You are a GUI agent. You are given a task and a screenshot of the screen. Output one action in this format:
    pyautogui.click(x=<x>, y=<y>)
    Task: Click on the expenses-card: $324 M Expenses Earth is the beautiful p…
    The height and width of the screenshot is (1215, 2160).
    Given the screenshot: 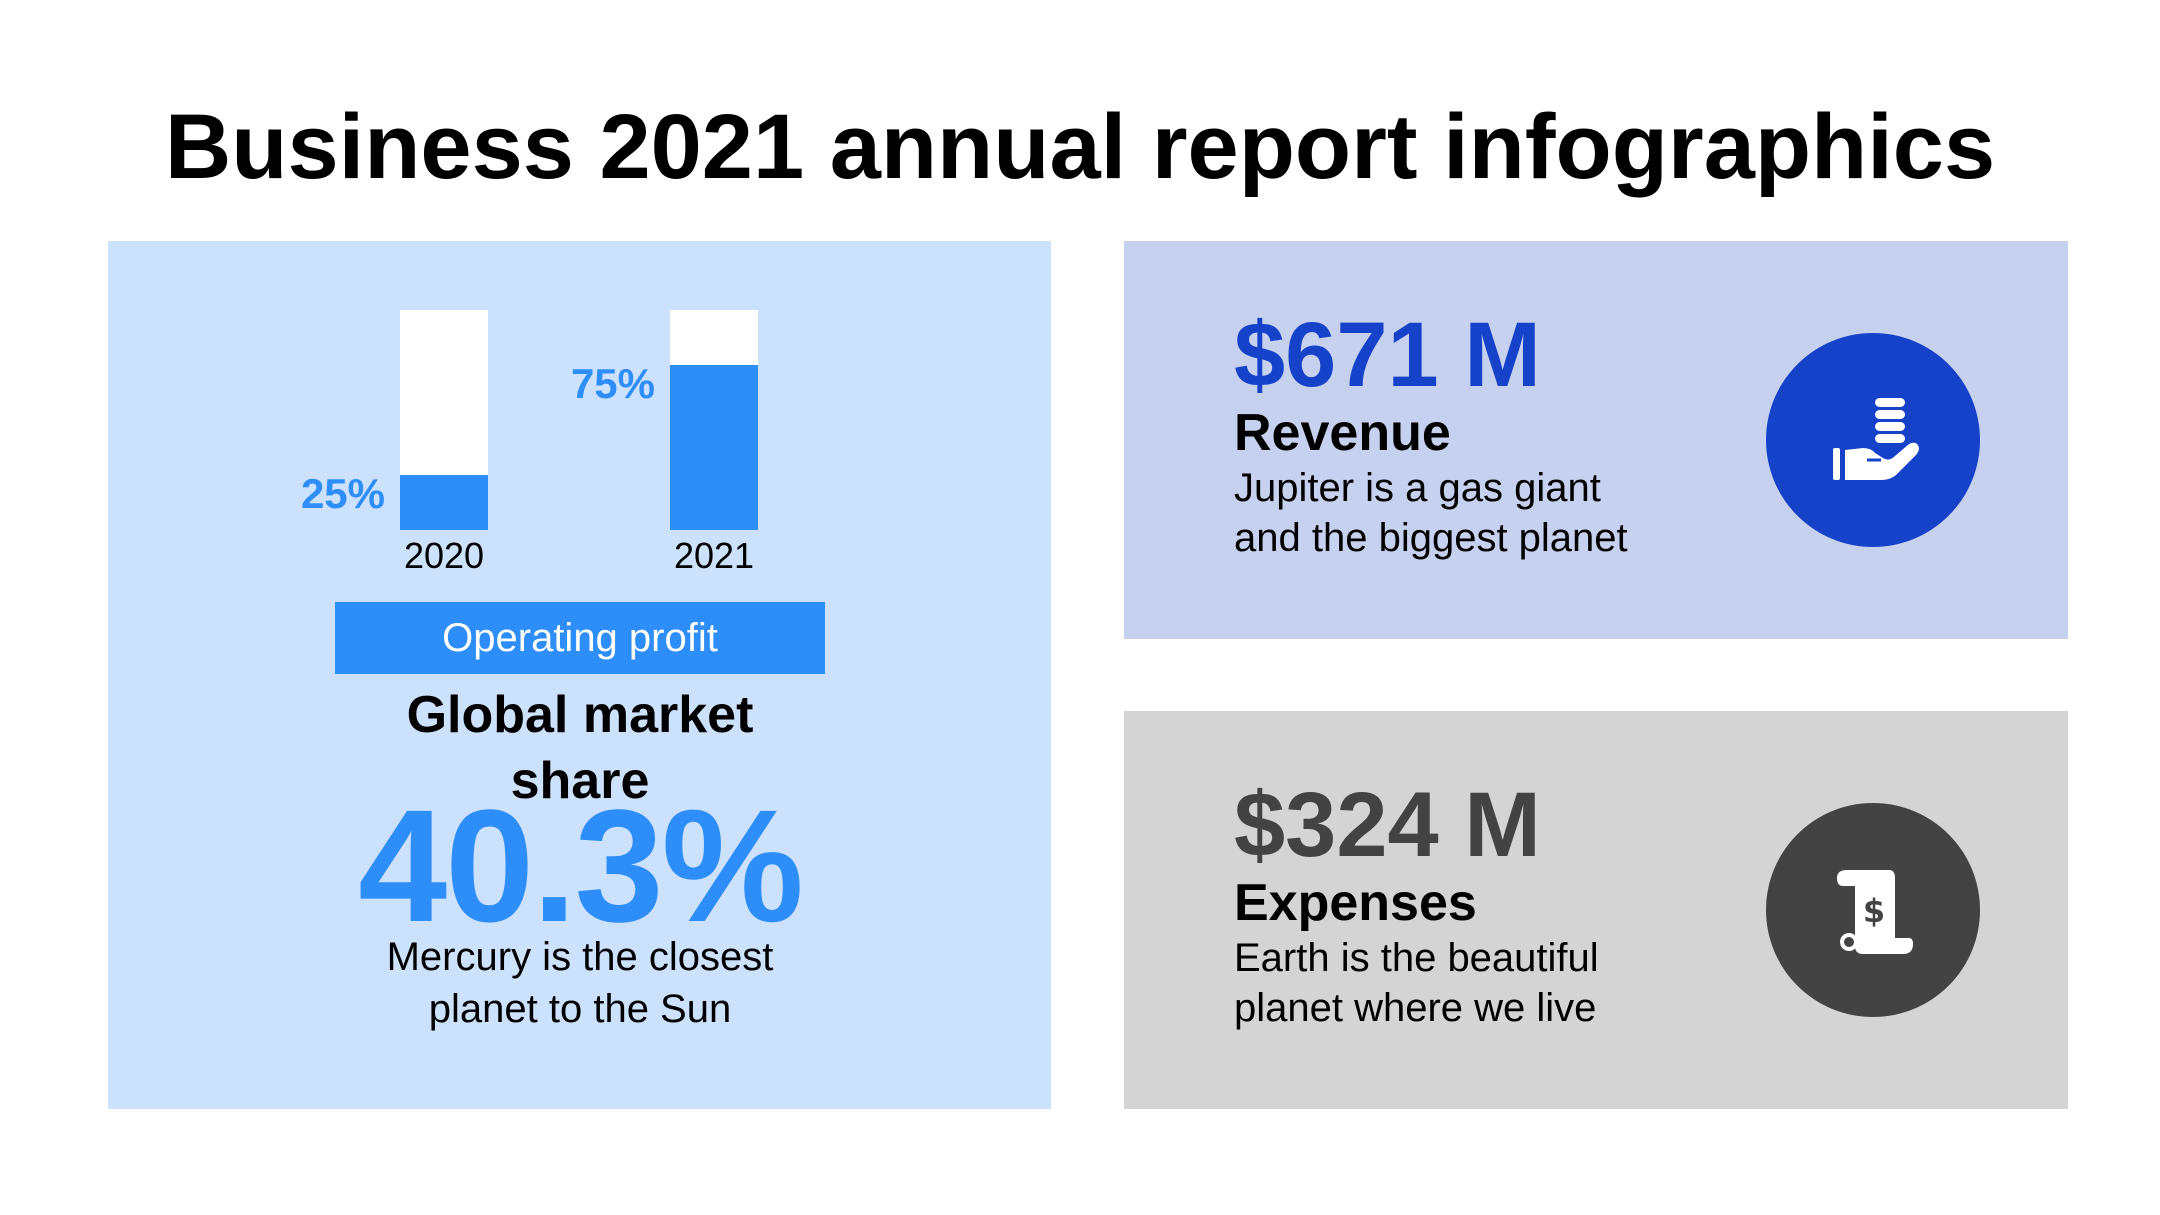 What is the action you would take?
    pyautogui.click(x=1596, y=910)
    